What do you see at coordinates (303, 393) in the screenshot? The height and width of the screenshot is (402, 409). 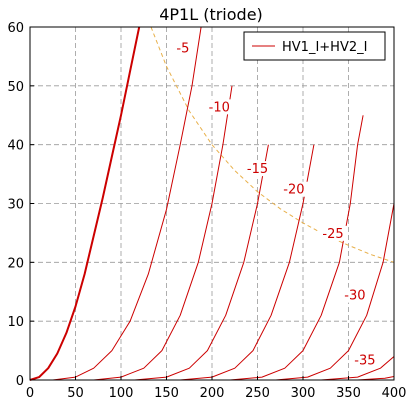 I see `x-tick-label: 300` at bounding box center [303, 393].